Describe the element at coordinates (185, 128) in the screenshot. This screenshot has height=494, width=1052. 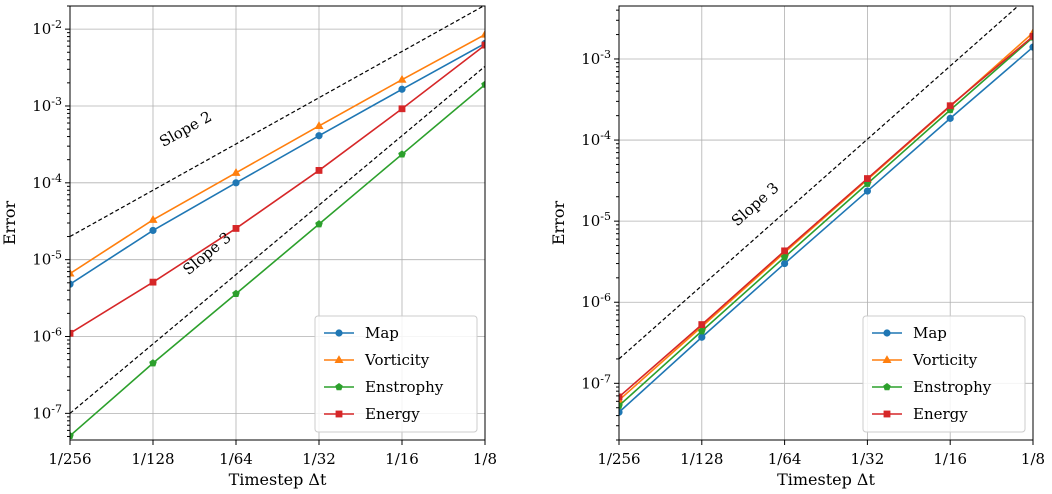
I see `slope-annotation: Slope 2` at that location.